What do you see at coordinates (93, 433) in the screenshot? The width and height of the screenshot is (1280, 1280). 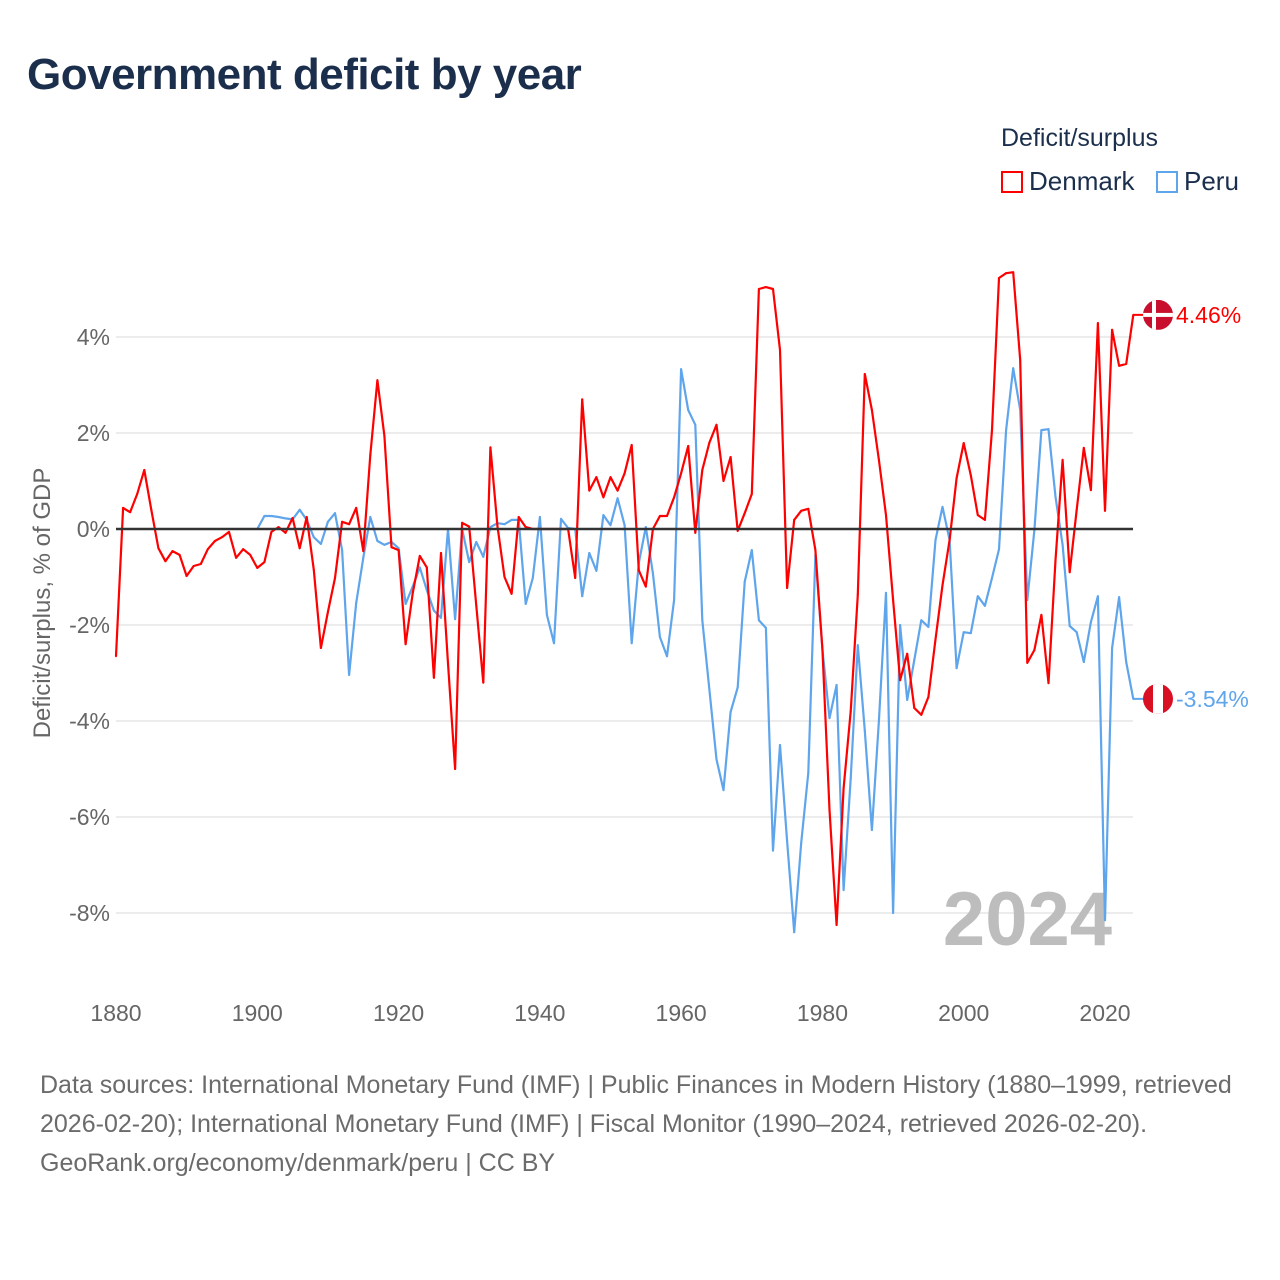 I see `y-tick-label: 2%` at bounding box center [93, 433].